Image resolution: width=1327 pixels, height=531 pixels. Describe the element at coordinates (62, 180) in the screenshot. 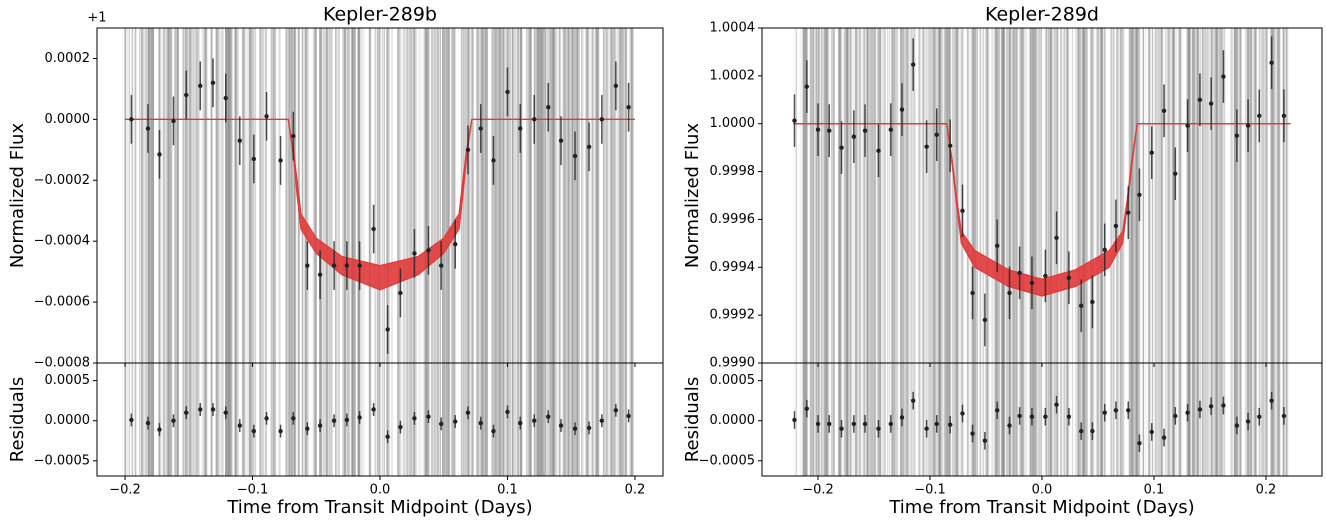

I see `y-tick-label: −0.0002` at that location.